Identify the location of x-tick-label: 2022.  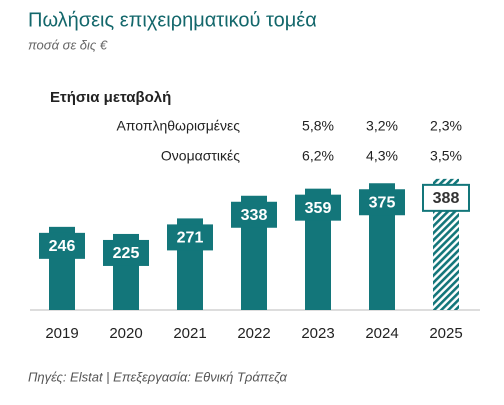
(253, 333).